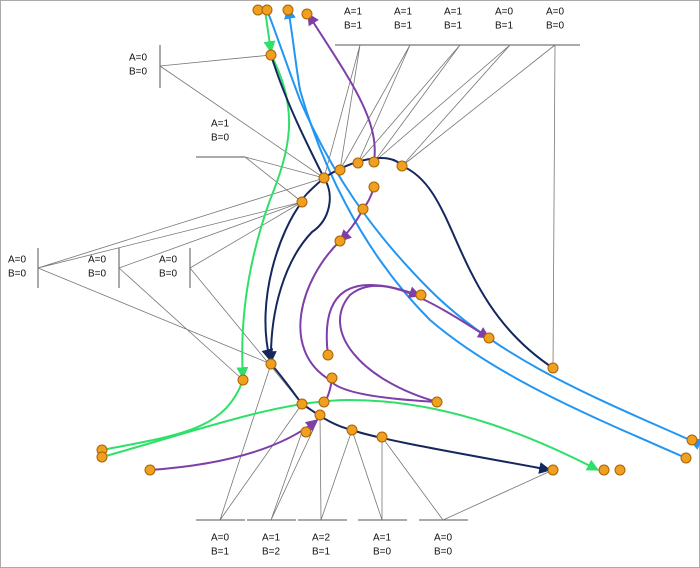 This screenshot has height=568, width=700. I want to click on label: B=2, so click(271, 552).